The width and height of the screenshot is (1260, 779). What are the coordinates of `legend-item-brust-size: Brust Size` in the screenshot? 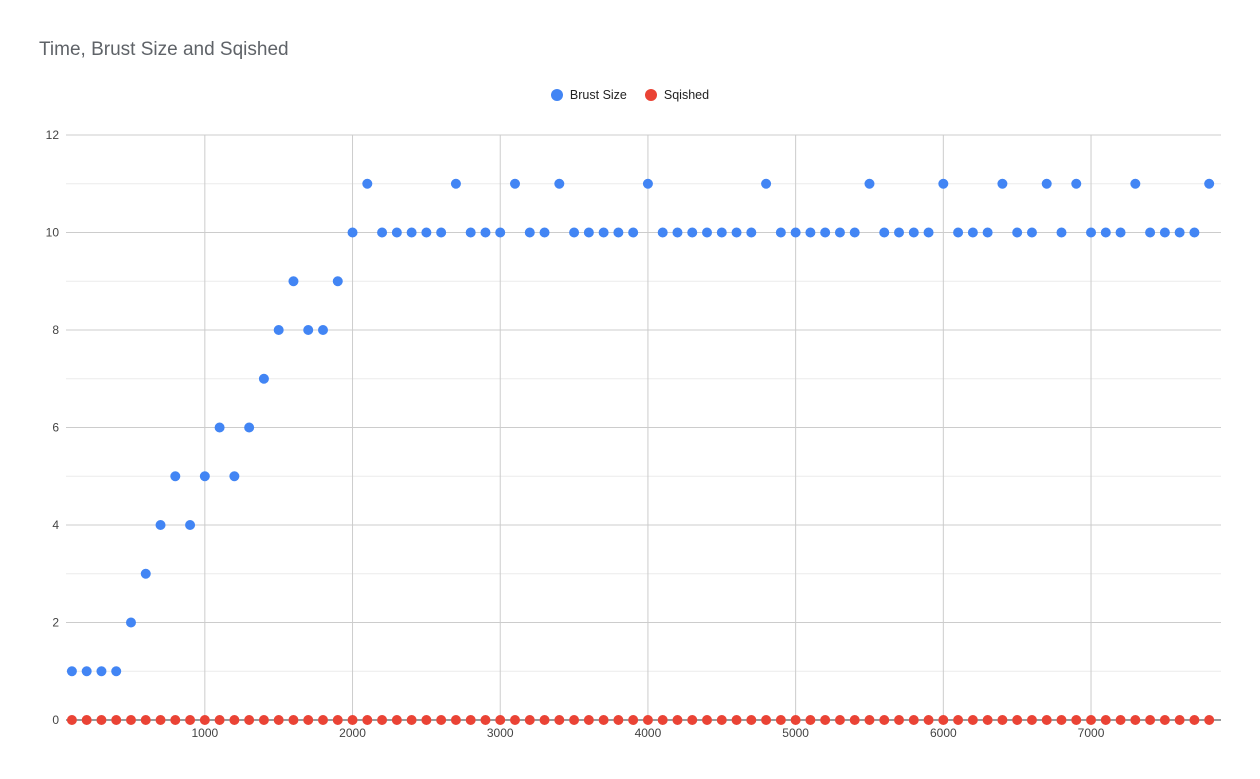 It's located at (588, 95).